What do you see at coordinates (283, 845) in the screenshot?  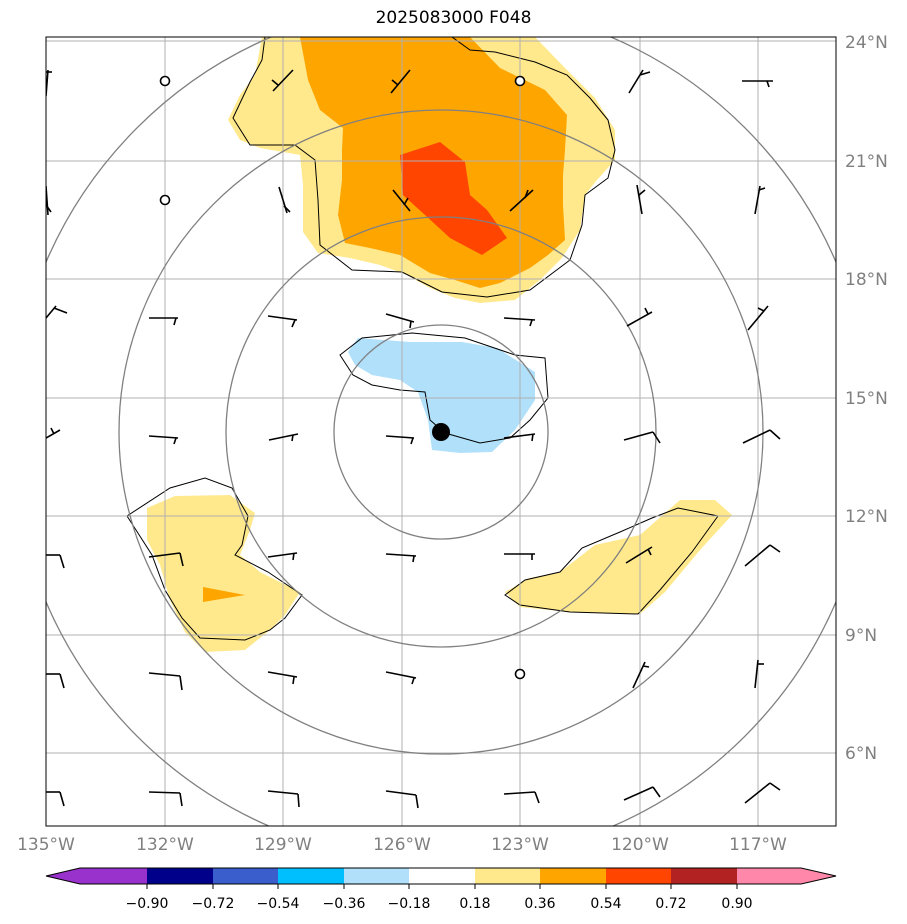 I see `lon-label: 129°W` at bounding box center [283, 845].